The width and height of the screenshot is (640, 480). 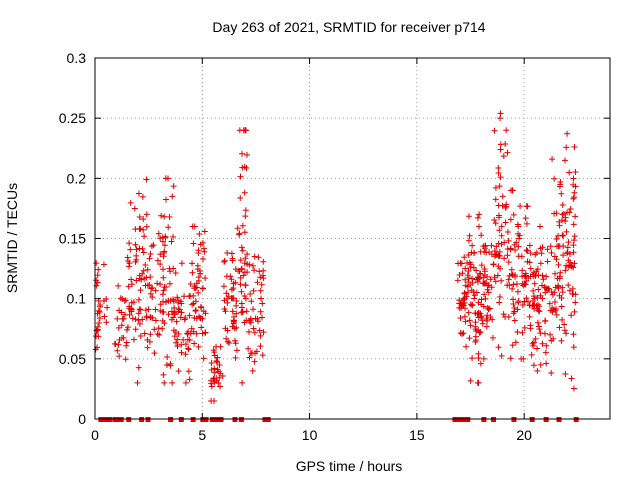 What do you see at coordinates (202, 435) in the screenshot?
I see `x-tick-label: 5` at bounding box center [202, 435].